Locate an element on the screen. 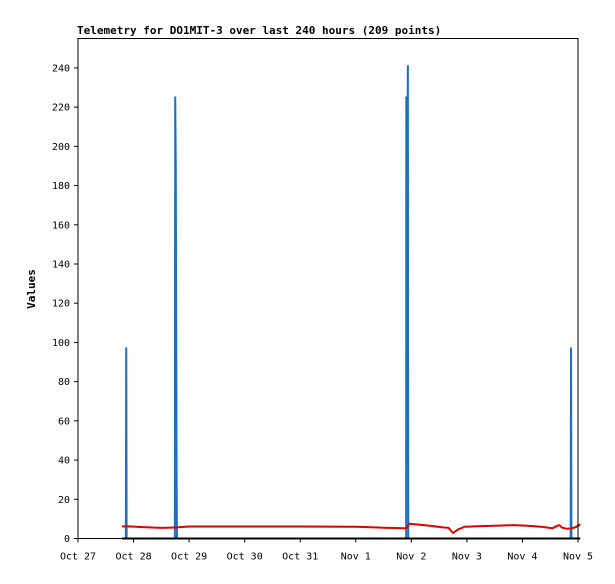  x-tick-label: Nov 4 is located at coordinates (522, 557).